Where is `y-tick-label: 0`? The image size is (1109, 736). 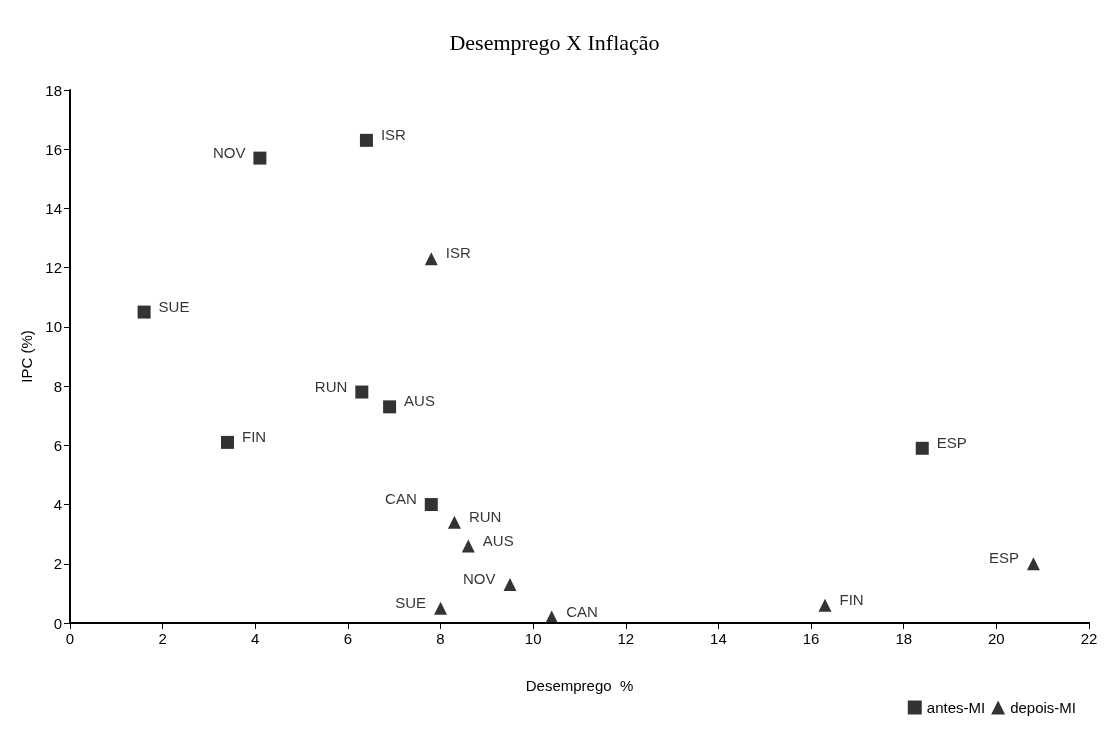
y-tick-label: 0 is located at coordinates (57, 623).